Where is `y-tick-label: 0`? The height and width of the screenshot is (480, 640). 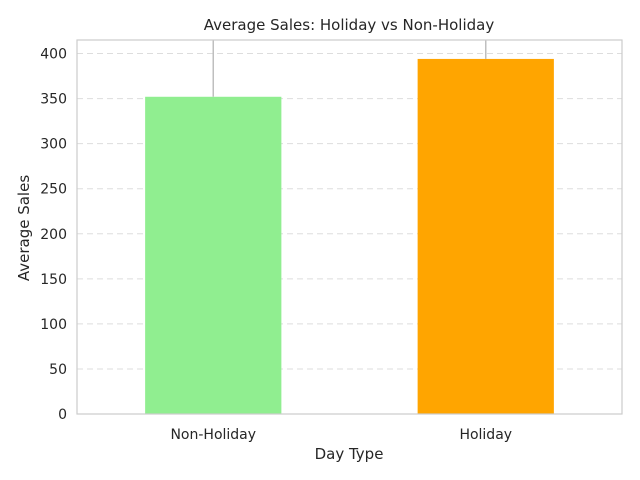
y-tick-label: 0 is located at coordinates (62, 415).